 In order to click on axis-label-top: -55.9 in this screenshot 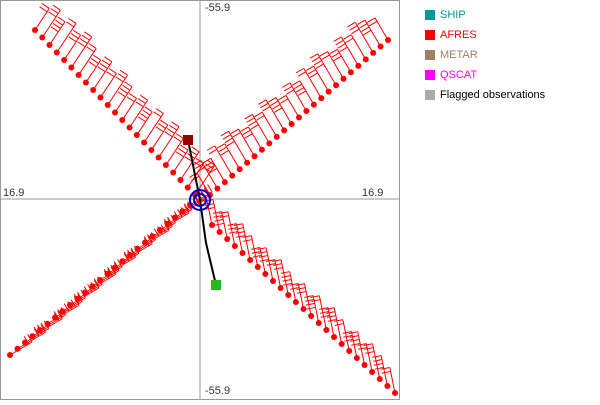, I will do `click(217, 8)`.